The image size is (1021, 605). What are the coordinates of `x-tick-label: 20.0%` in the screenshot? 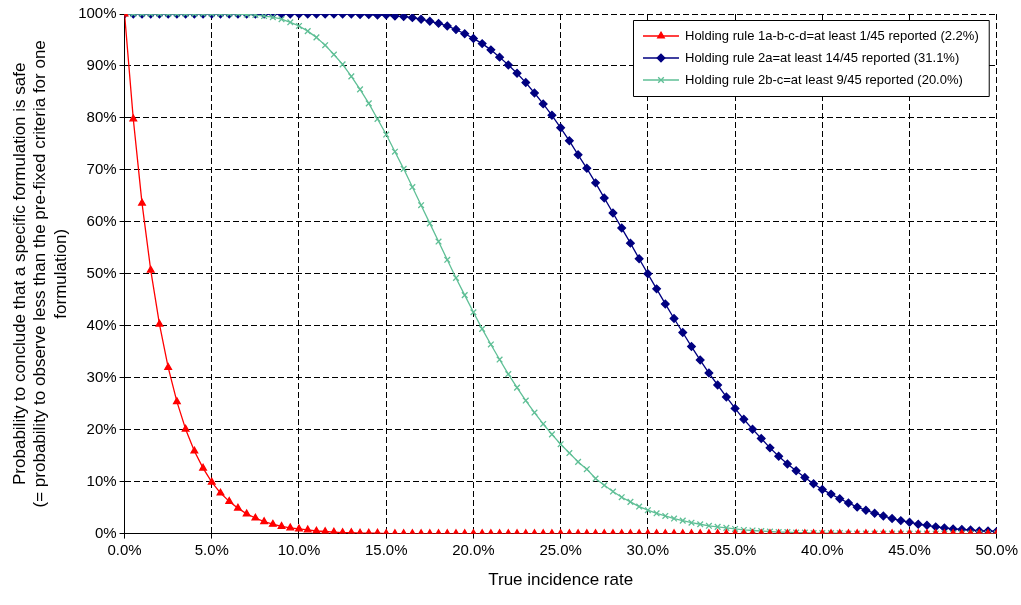 It's located at (473, 549).